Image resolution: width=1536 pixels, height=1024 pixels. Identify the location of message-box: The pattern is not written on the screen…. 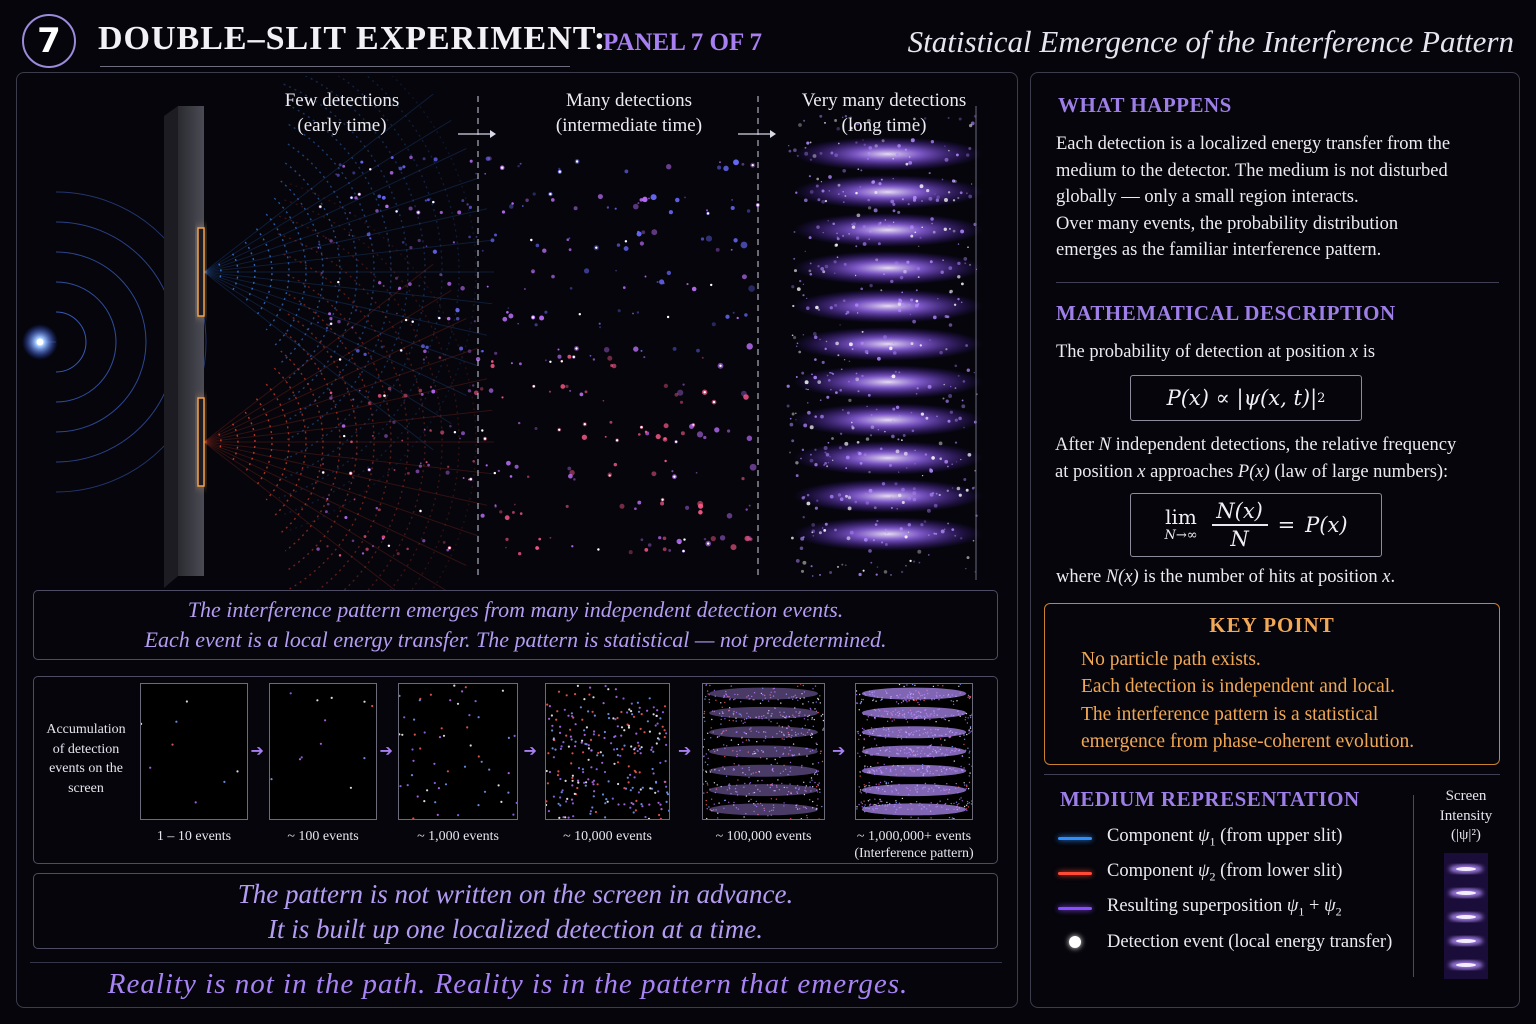
(515, 911).